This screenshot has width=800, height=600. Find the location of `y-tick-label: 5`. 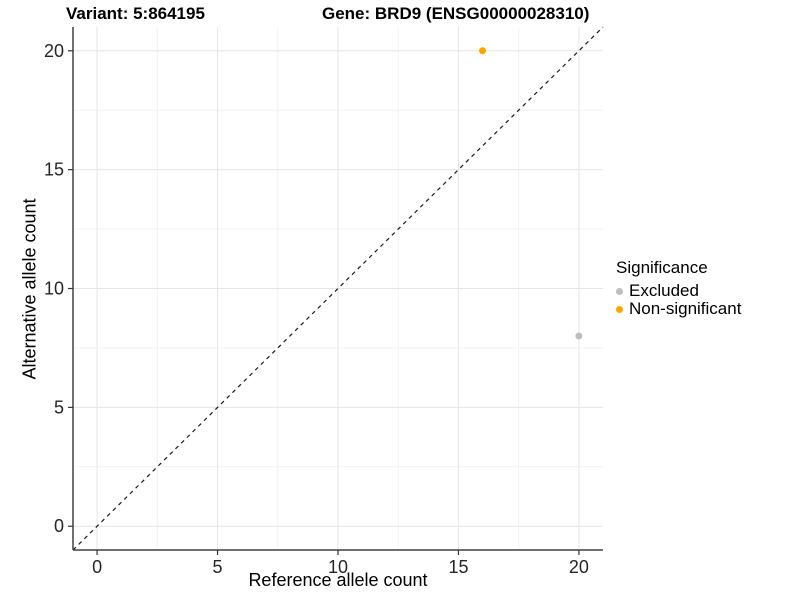

y-tick-label: 5 is located at coordinates (59, 407).